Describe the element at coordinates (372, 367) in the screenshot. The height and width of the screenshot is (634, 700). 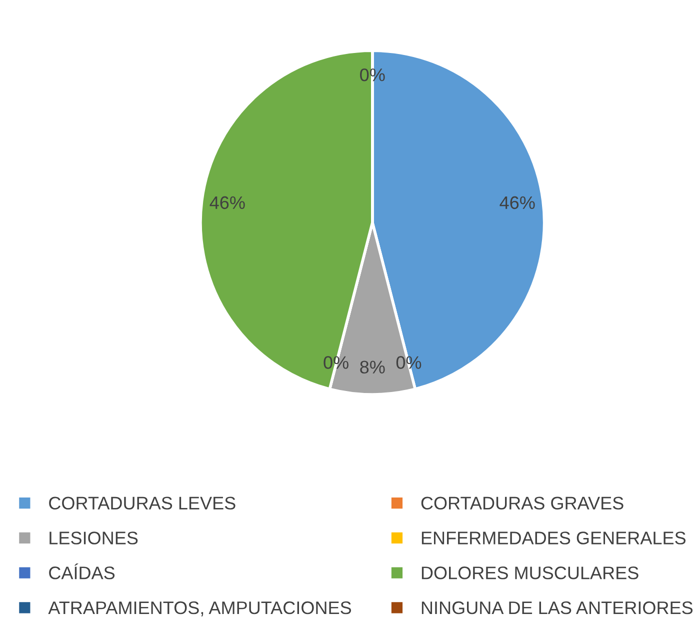
I see `data-label: 8%` at that location.